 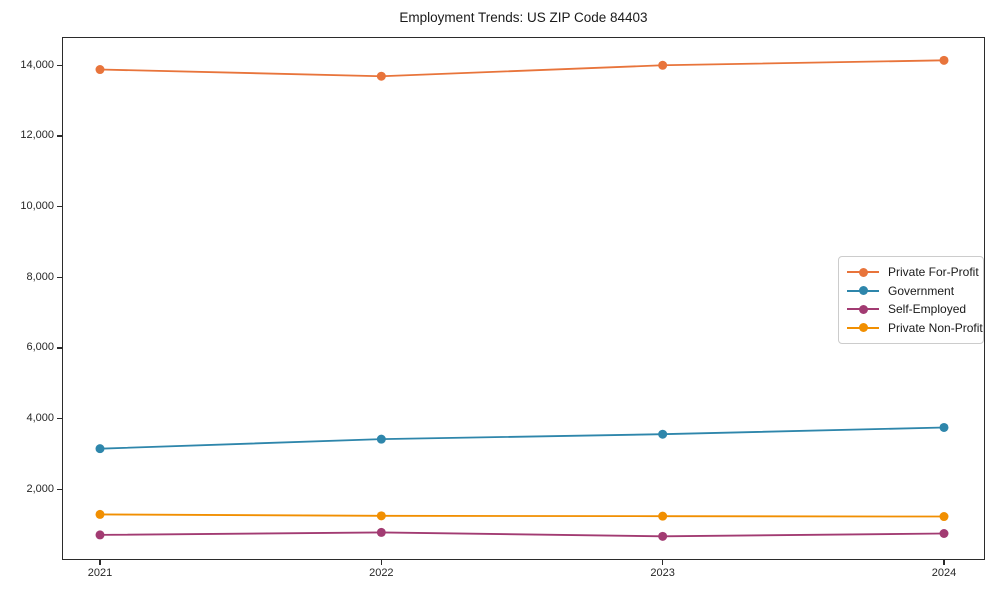 I want to click on data-point-private-for-profit-2021, so click(x=100, y=70).